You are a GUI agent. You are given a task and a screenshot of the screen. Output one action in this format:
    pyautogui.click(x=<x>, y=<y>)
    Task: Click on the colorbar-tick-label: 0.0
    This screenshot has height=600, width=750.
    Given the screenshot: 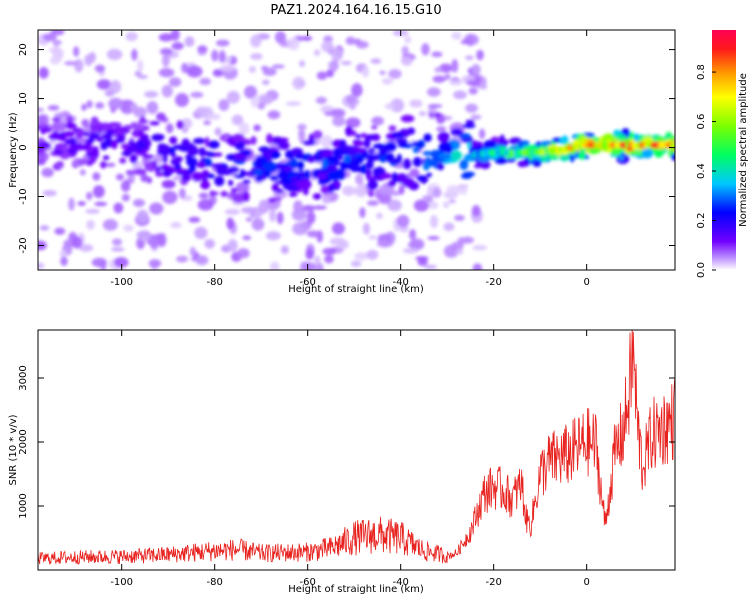 What is the action you would take?
    pyautogui.click(x=701, y=270)
    